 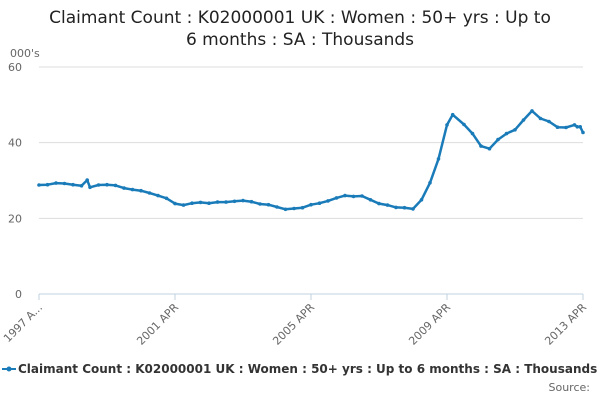 What do you see at coordinates (15, 67) in the screenshot?
I see `y-tick-label: 60` at bounding box center [15, 67].